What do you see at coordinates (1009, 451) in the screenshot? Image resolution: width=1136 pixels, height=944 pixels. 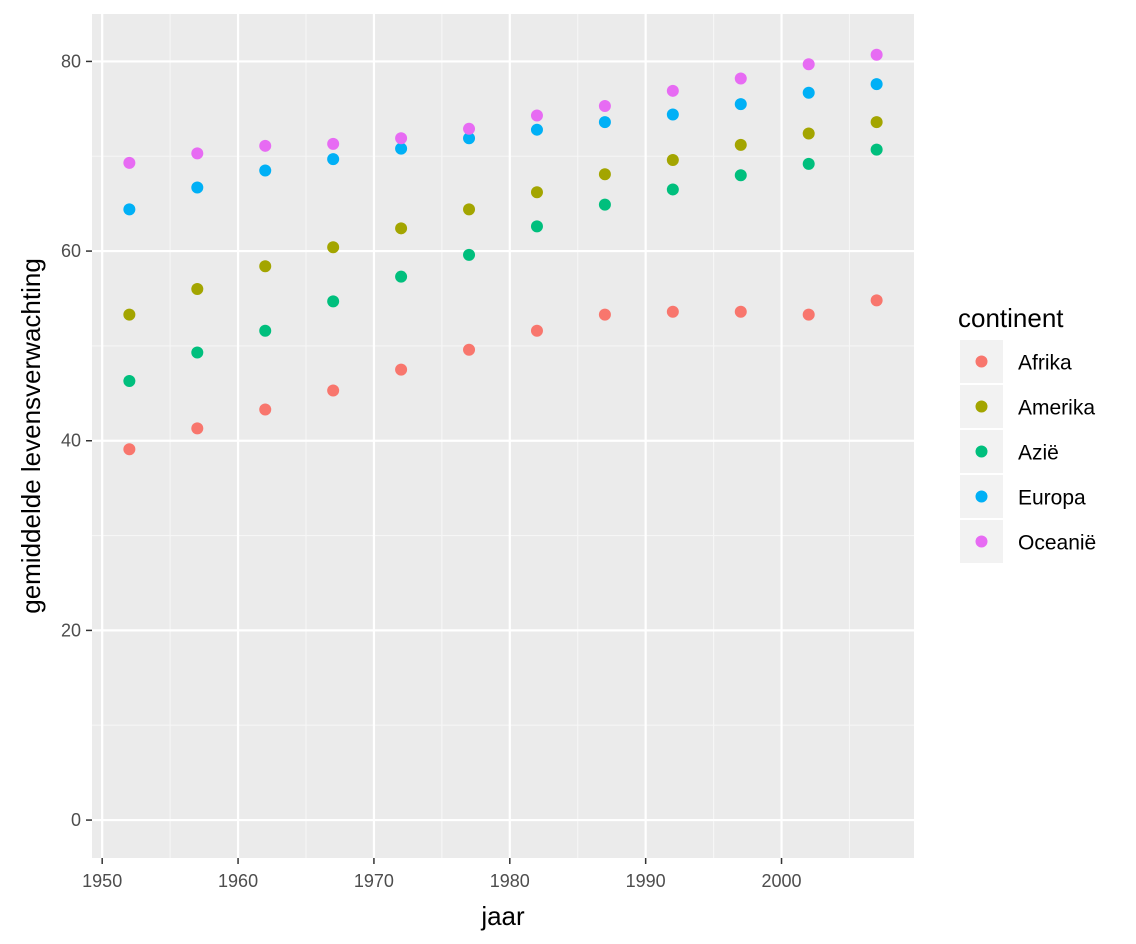 I see `legend-item: Azië` at bounding box center [1009, 451].